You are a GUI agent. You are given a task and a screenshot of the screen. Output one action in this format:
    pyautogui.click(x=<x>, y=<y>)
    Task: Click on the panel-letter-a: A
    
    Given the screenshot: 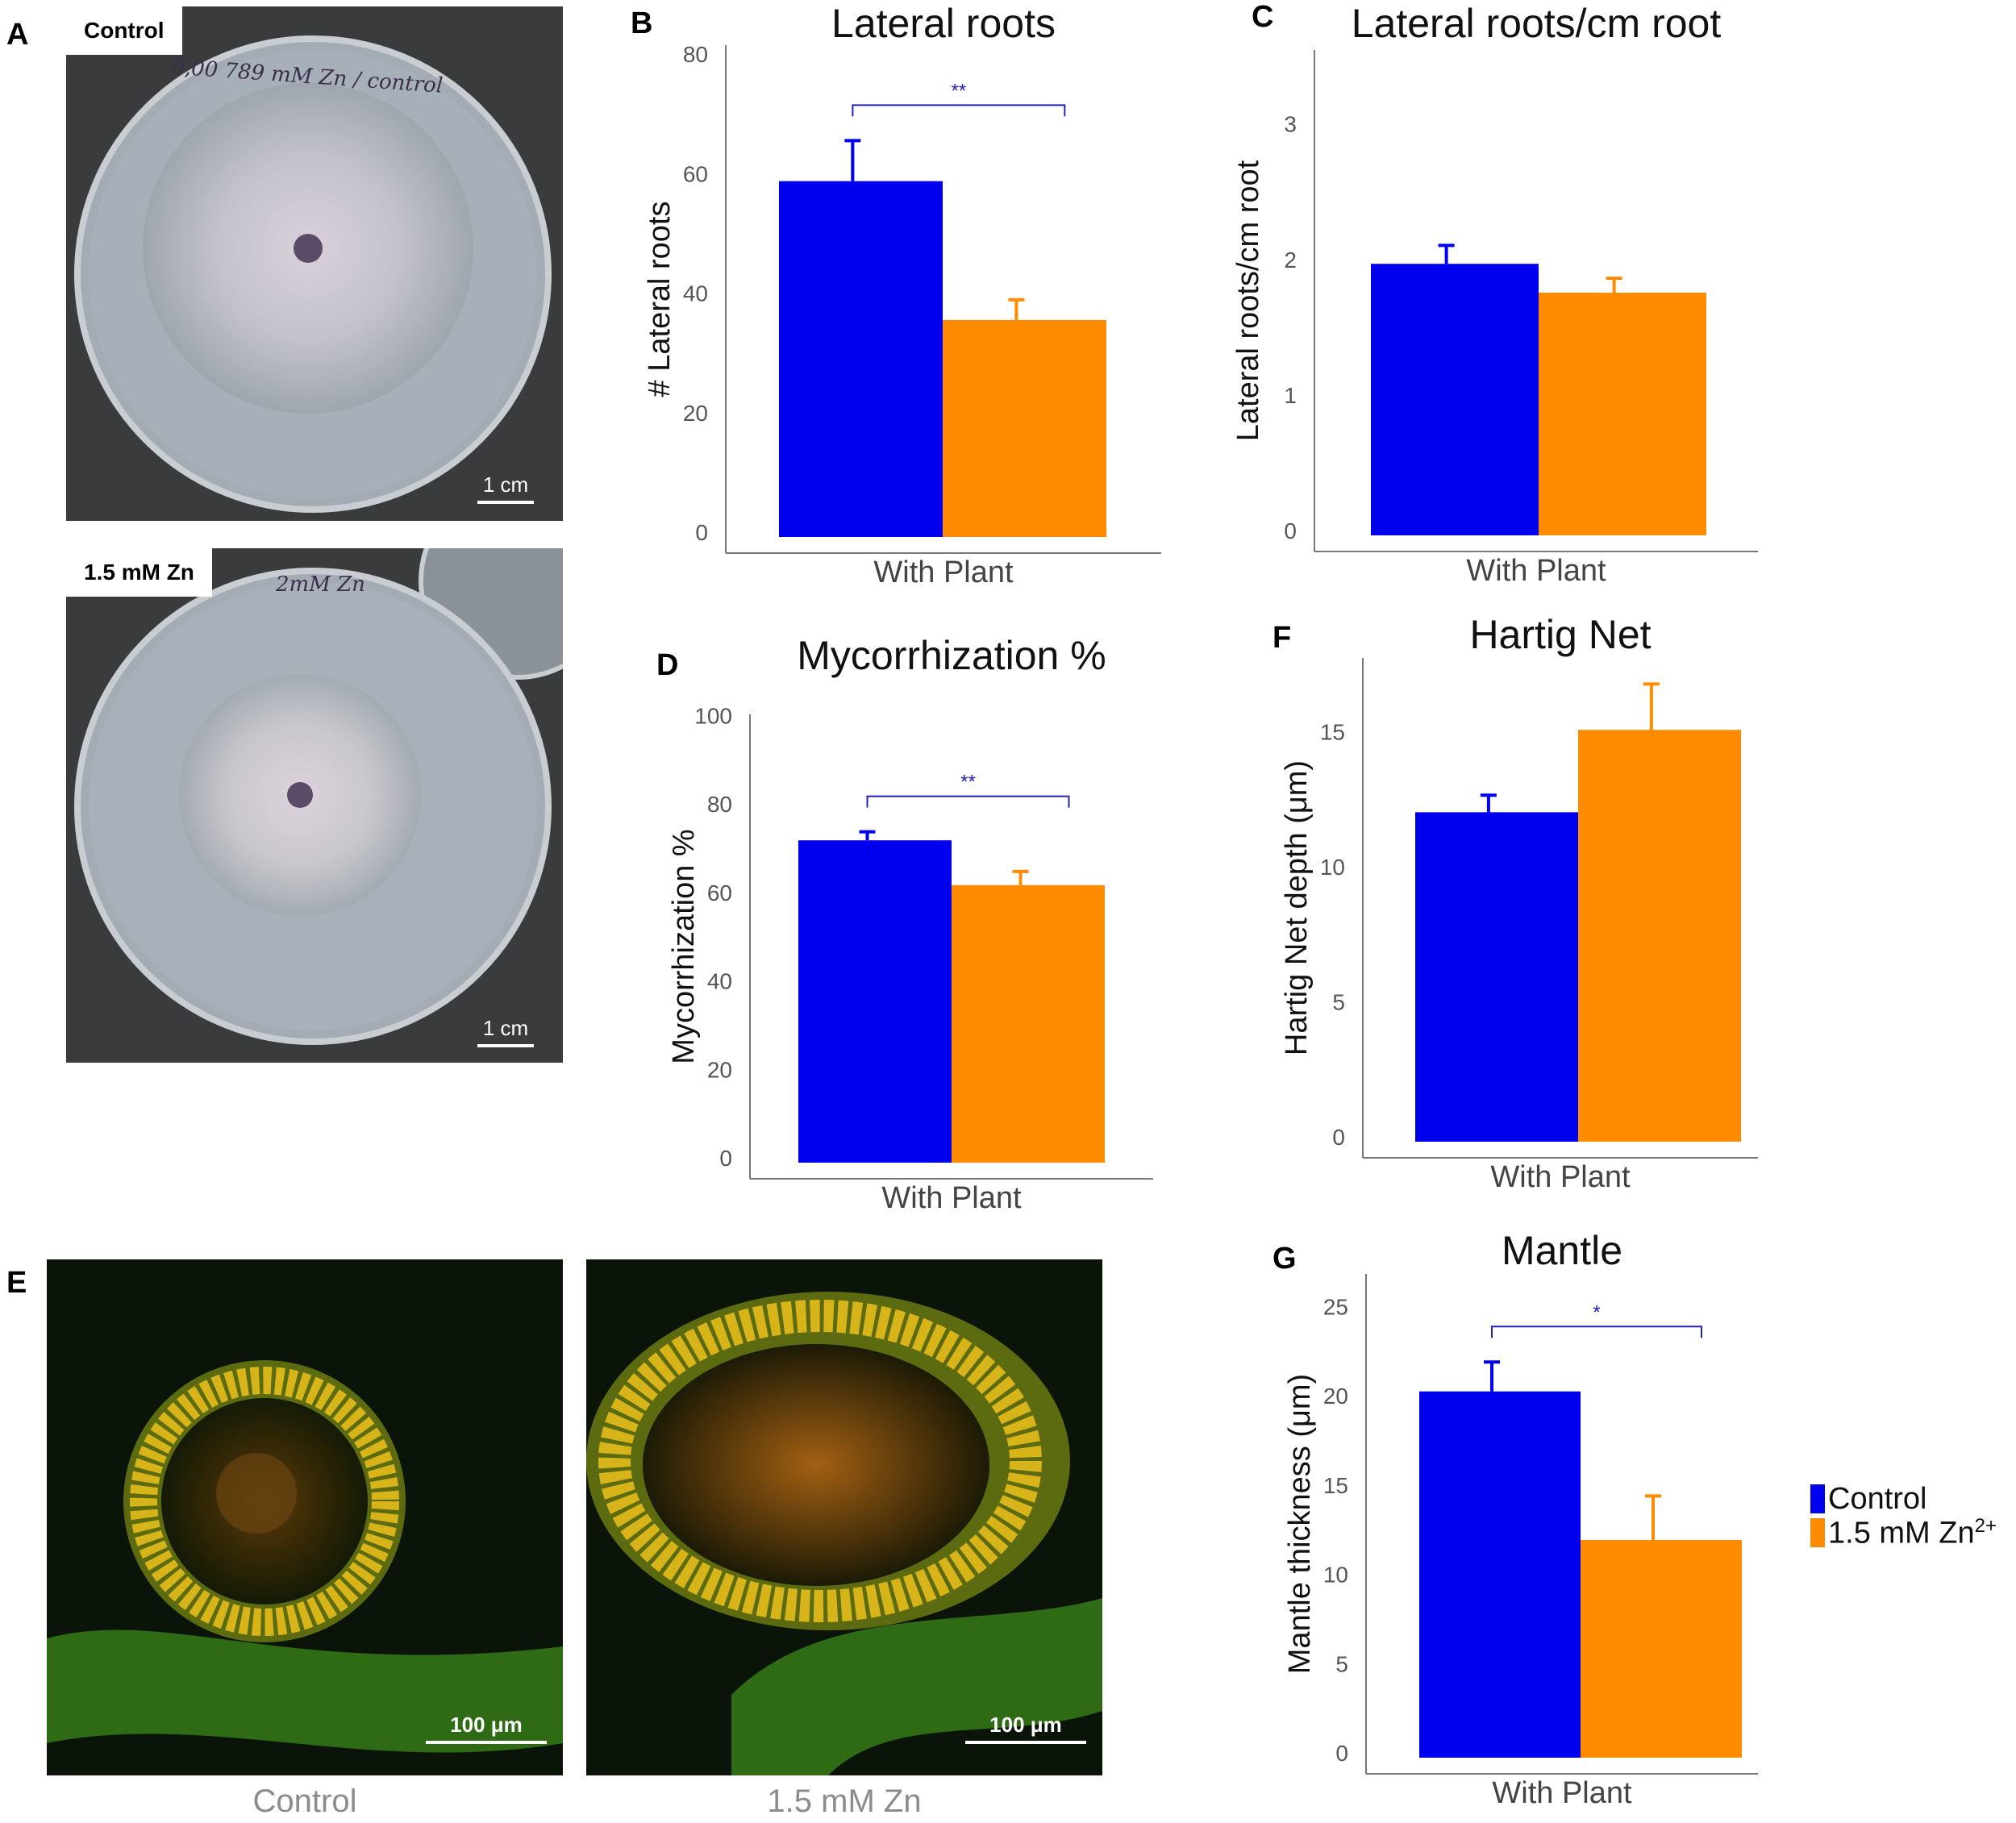 What is the action you would take?
    pyautogui.click(x=17, y=35)
    